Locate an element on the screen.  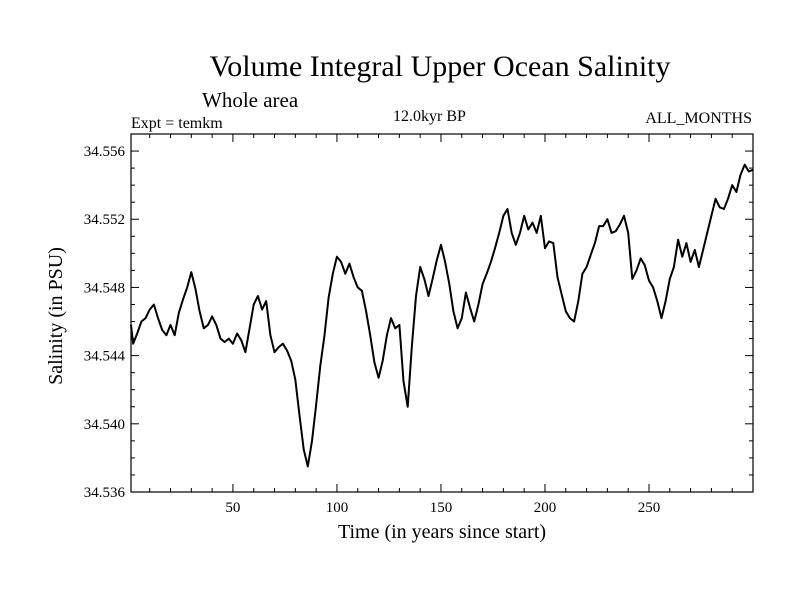
period-label: 12.0kyr BP is located at coordinates (429, 116).